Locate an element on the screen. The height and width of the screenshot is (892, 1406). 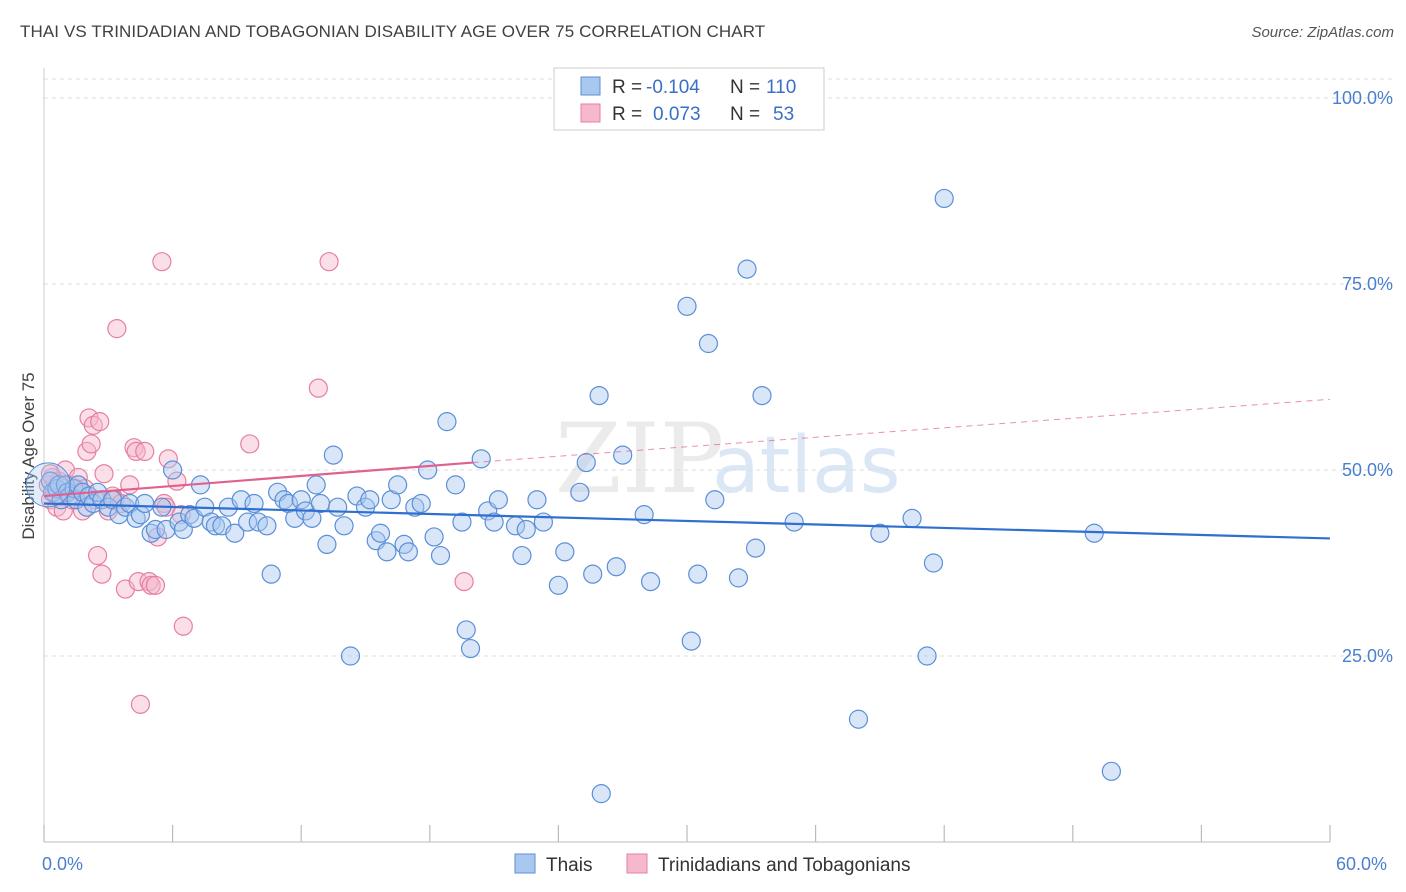
legend-swatch-bottom-trinidadians is located at coordinates (637, 863).